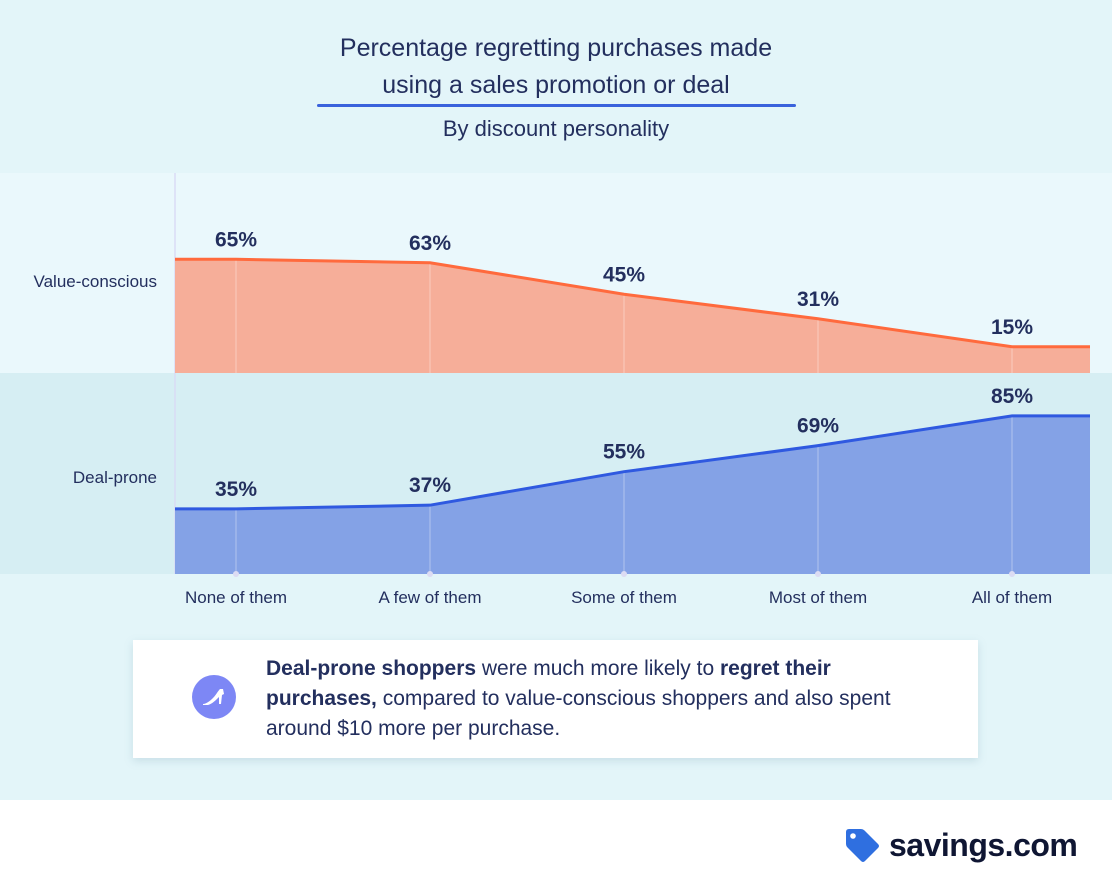  What do you see at coordinates (236, 597) in the screenshot?
I see `x-tick-label: None of them` at bounding box center [236, 597].